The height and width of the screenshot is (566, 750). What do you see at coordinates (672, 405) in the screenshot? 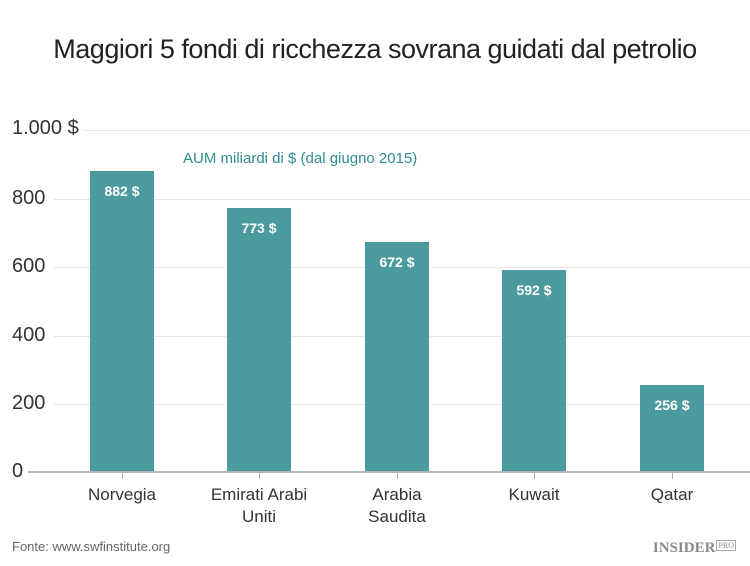
I see `bar-value-label: 256 $` at bounding box center [672, 405].